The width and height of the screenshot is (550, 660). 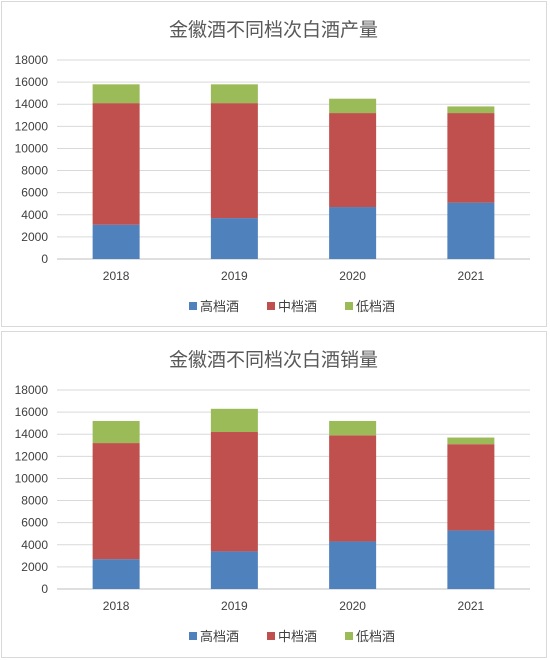 I want to click on chart-title: 金徽酒不同档次白酒销量, so click(x=273, y=360).